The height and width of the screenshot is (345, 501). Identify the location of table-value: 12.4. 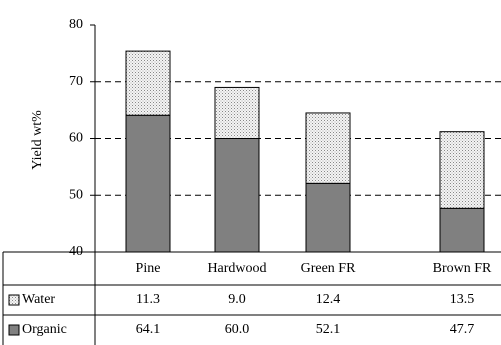
(328, 299).